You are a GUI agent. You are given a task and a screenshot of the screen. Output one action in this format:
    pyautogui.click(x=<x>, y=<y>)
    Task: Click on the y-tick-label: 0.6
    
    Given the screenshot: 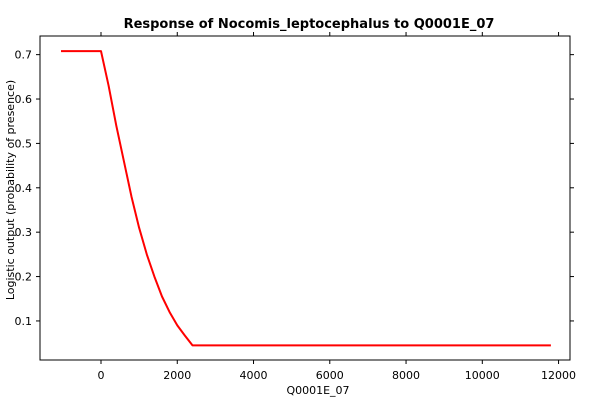 What is the action you would take?
    pyautogui.click(x=24, y=99)
    